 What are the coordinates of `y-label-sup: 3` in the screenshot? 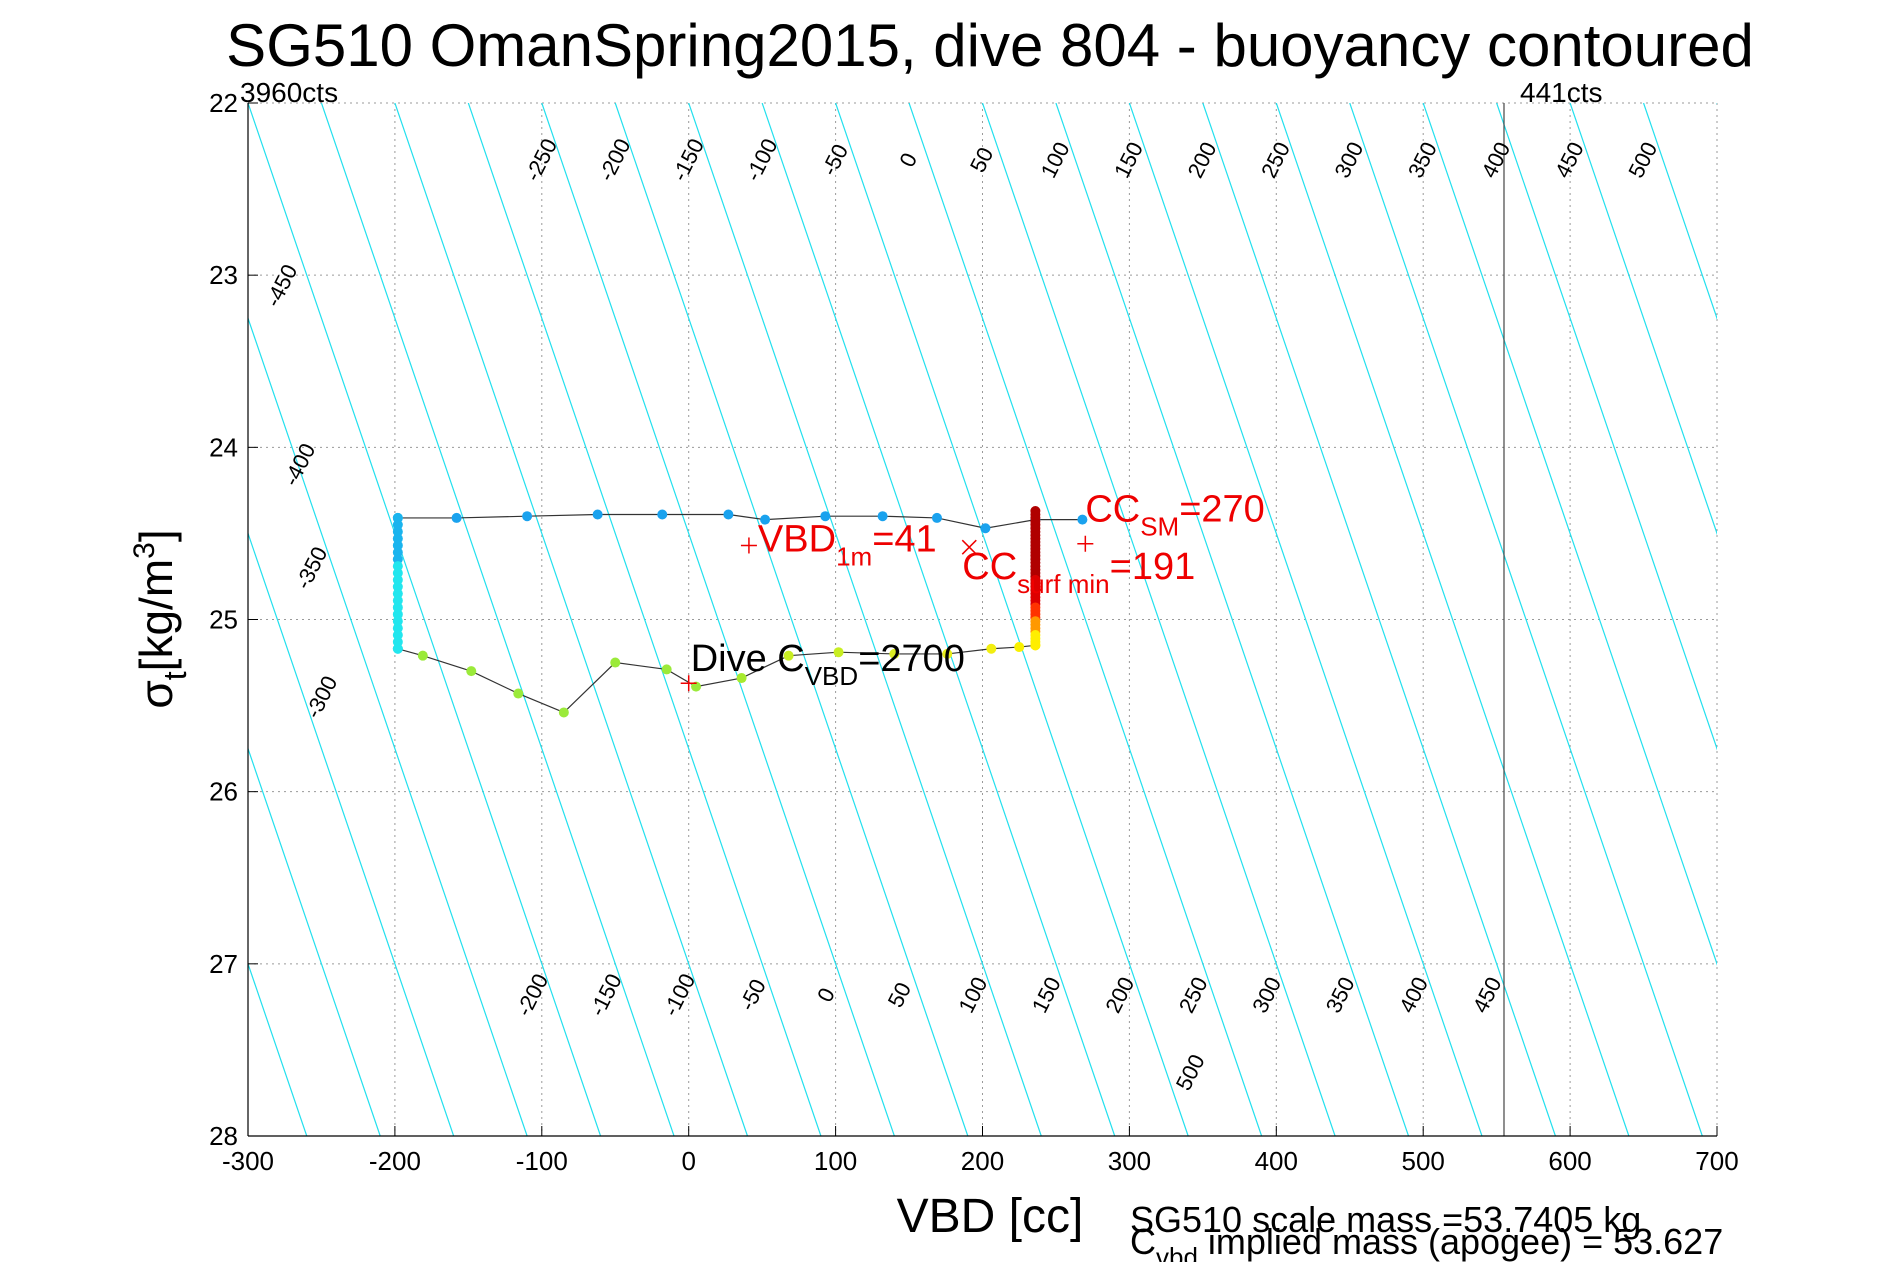 It's located at (144, 550).